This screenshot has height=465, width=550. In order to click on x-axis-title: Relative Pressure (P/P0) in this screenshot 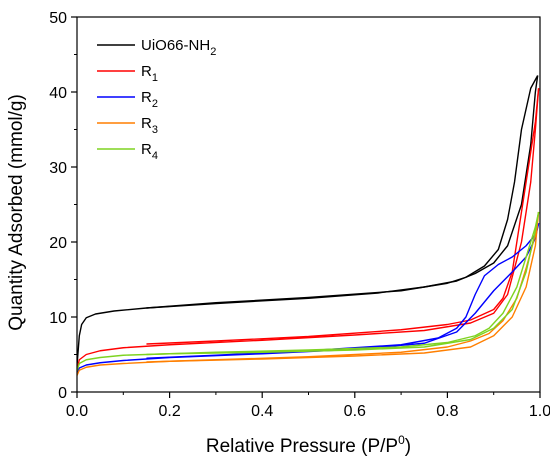, I will do `click(308, 445)`.